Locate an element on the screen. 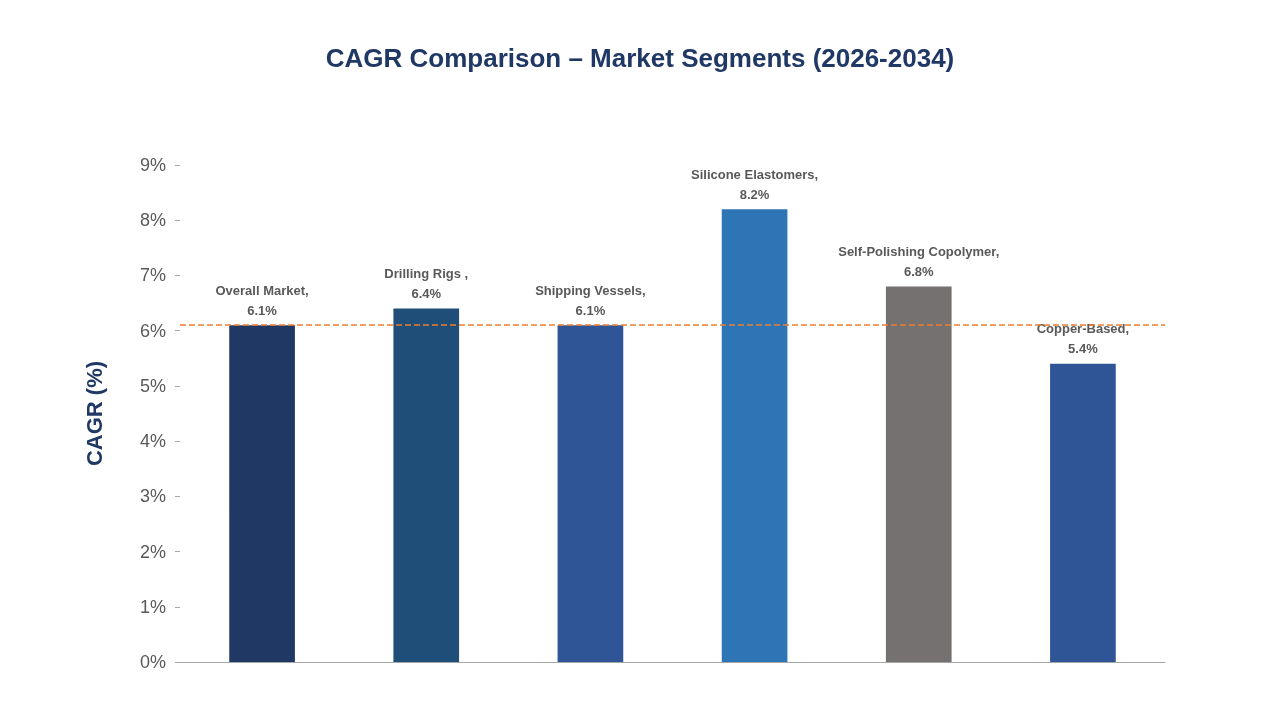  data-label: Shipping Vessels, 6.1% is located at coordinates (590, 300).